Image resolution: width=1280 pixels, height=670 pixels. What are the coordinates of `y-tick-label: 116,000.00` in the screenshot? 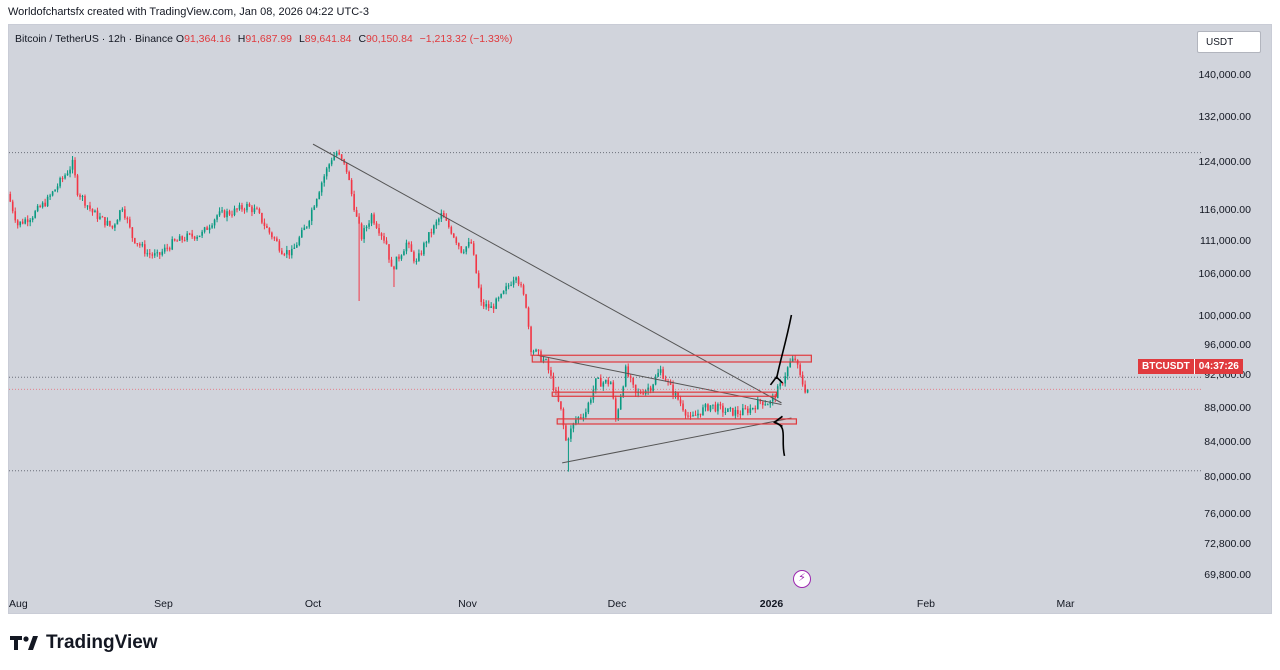 It's located at (1225, 210).